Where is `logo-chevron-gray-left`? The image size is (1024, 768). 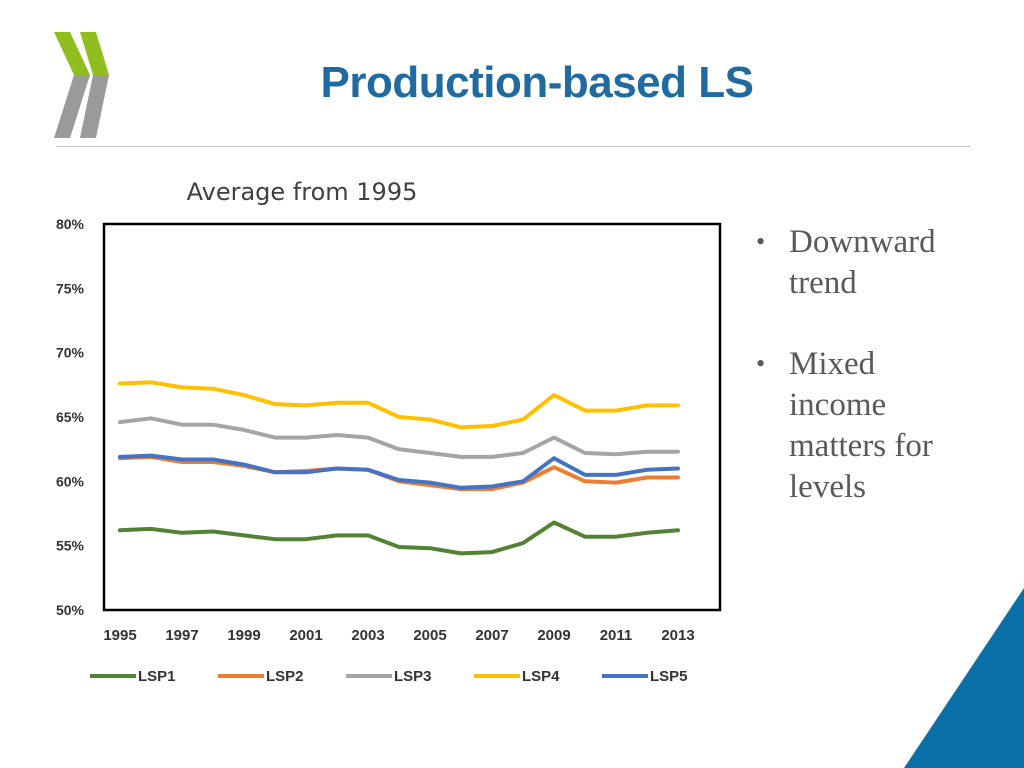 logo-chevron-gray-left is located at coordinates (72, 106).